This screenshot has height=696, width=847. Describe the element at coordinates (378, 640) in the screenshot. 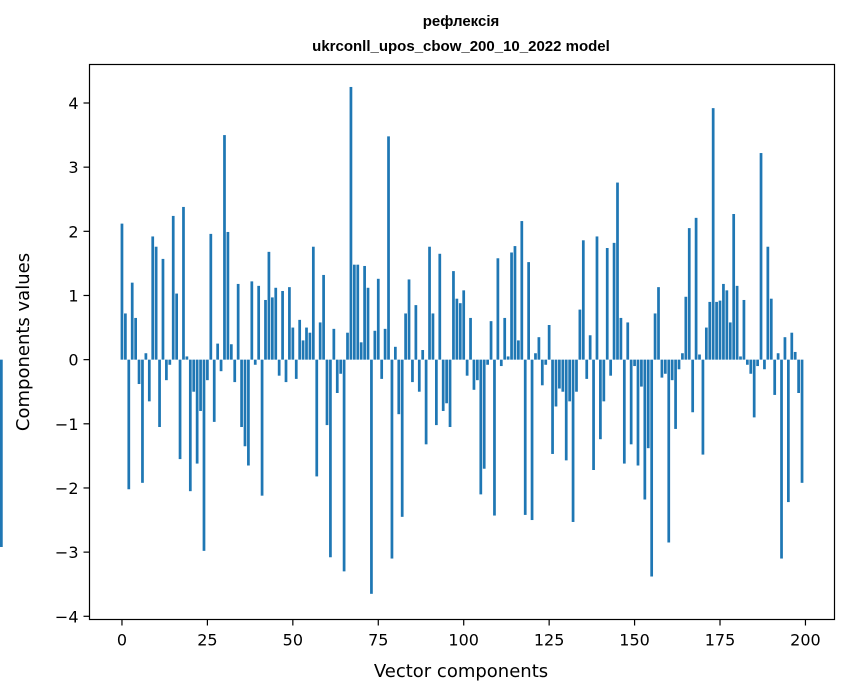

I see `x-tick-label: 75` at that location.